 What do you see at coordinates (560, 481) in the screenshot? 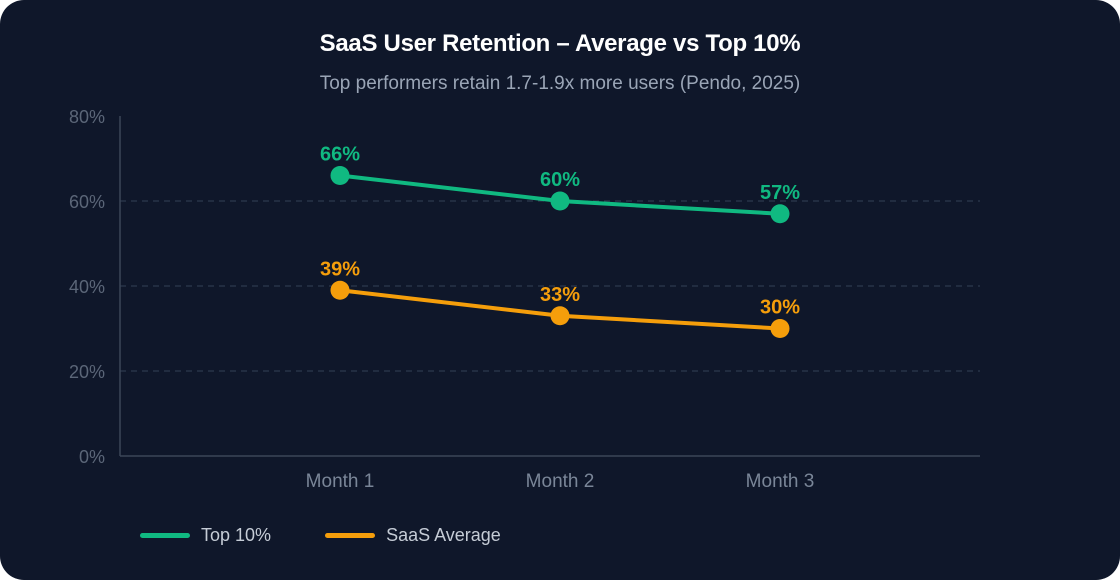
I see `x-tick-label: Month 2` at bounding box center [560, 481].